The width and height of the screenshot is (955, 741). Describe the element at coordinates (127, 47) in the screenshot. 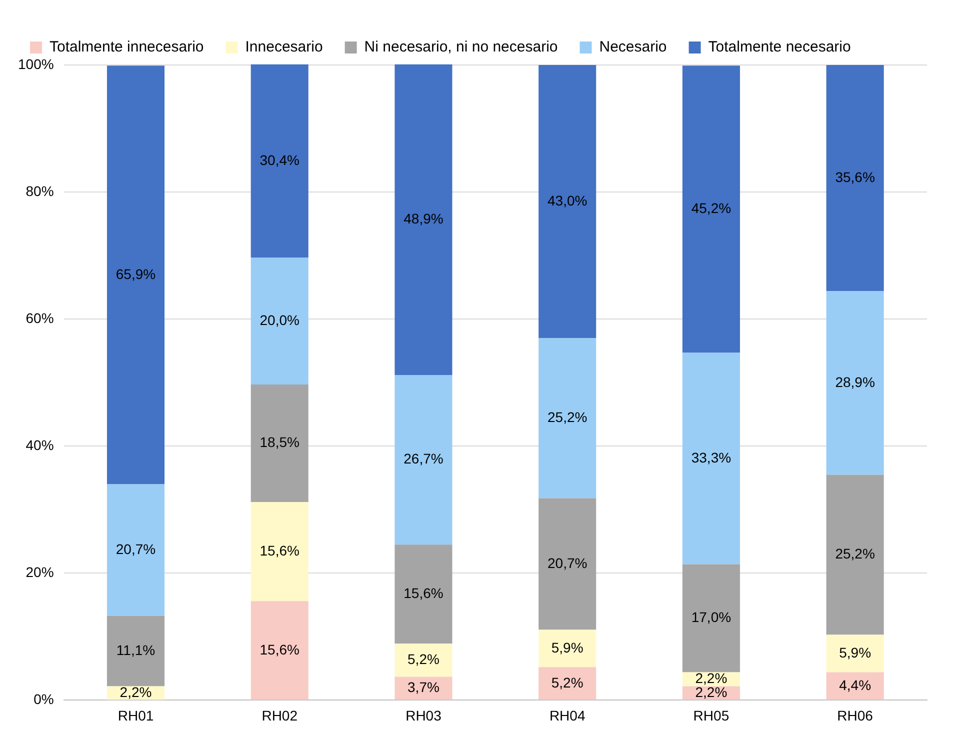

I see `legend-label: Totalmente innecesario` at that location.